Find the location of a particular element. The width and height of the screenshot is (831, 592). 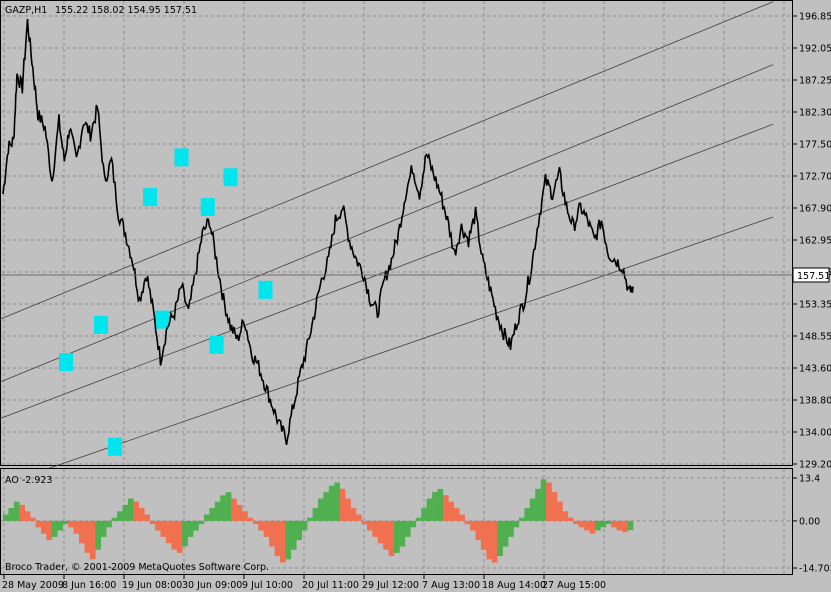

symbol-label: GAZP,H1 is located at coordinates (26, 10).